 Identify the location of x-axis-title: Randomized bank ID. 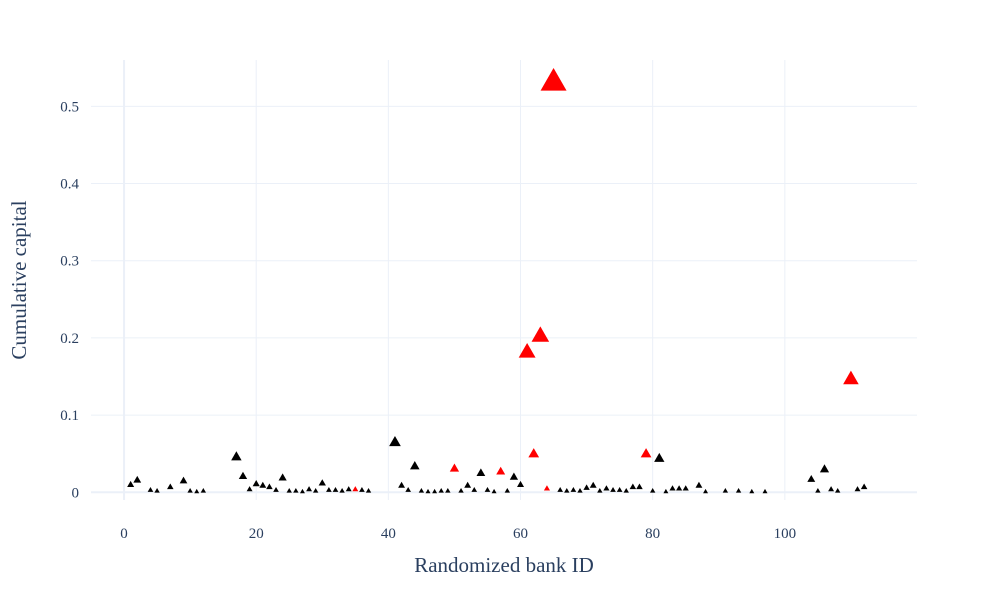
(504, 565).